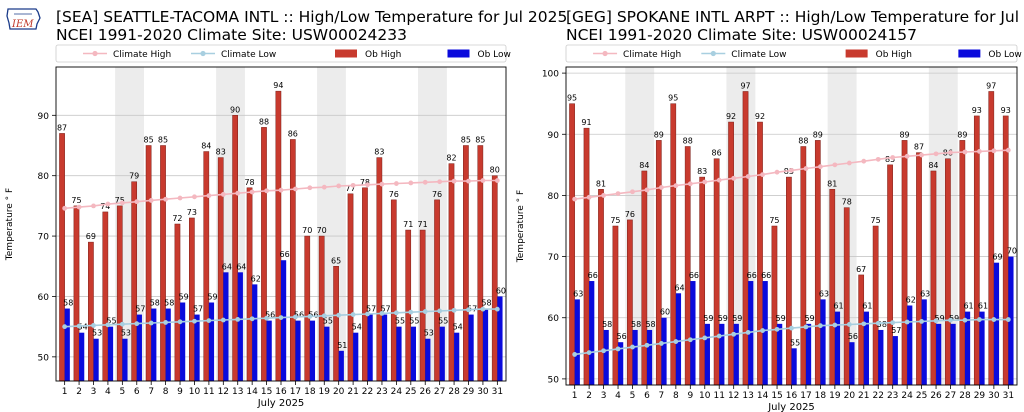 The width and height of the screenshot is (1024, 412). Describe the element at coordinates (950, 396) in the screenshot. I see `x-tick-label: 27` at that location.